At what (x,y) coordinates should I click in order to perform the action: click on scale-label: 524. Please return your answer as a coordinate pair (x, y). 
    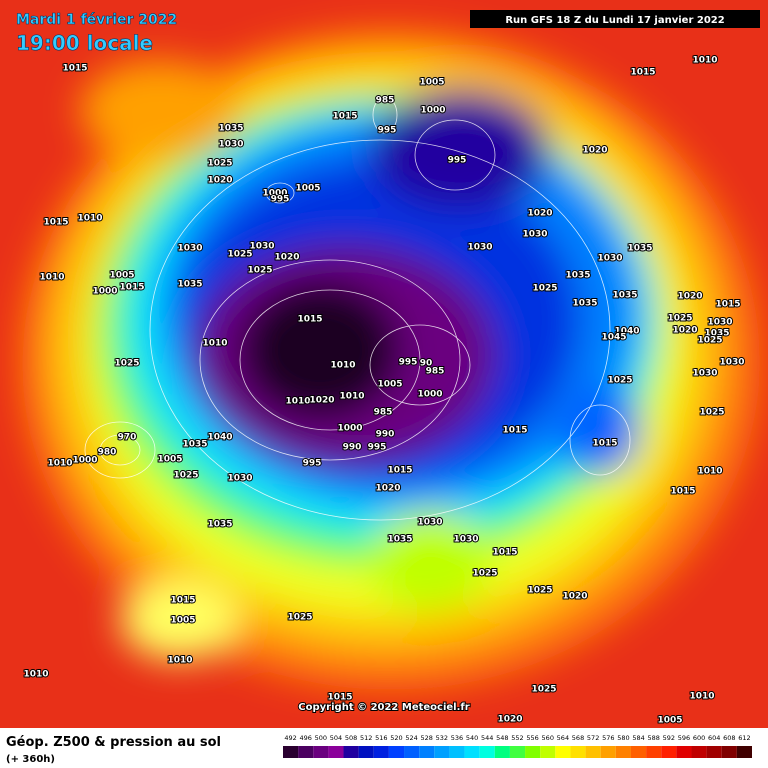
    Looking at the image, I should click on (411, 738).